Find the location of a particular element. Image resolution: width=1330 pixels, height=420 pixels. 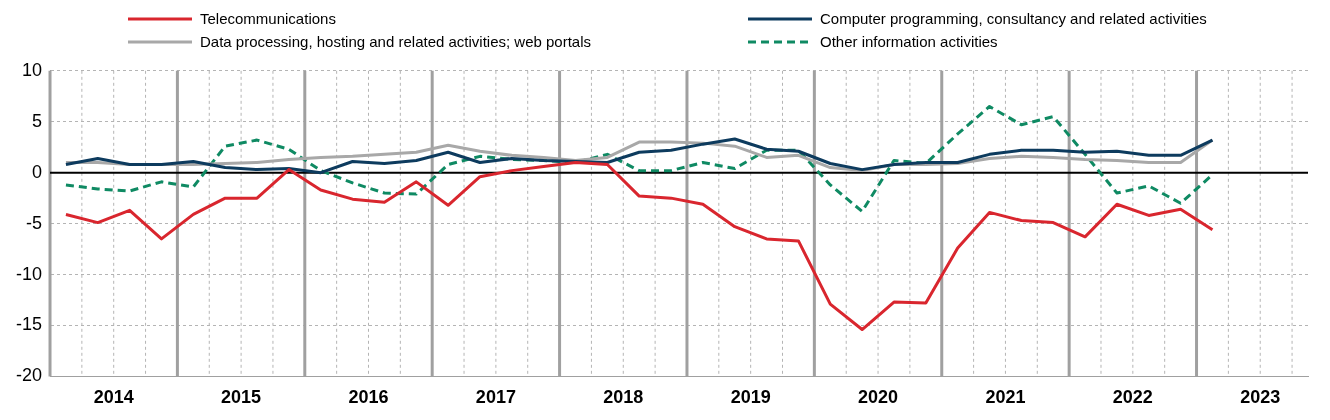

y-tick-label: 0 is located at coordinates (37, 171).